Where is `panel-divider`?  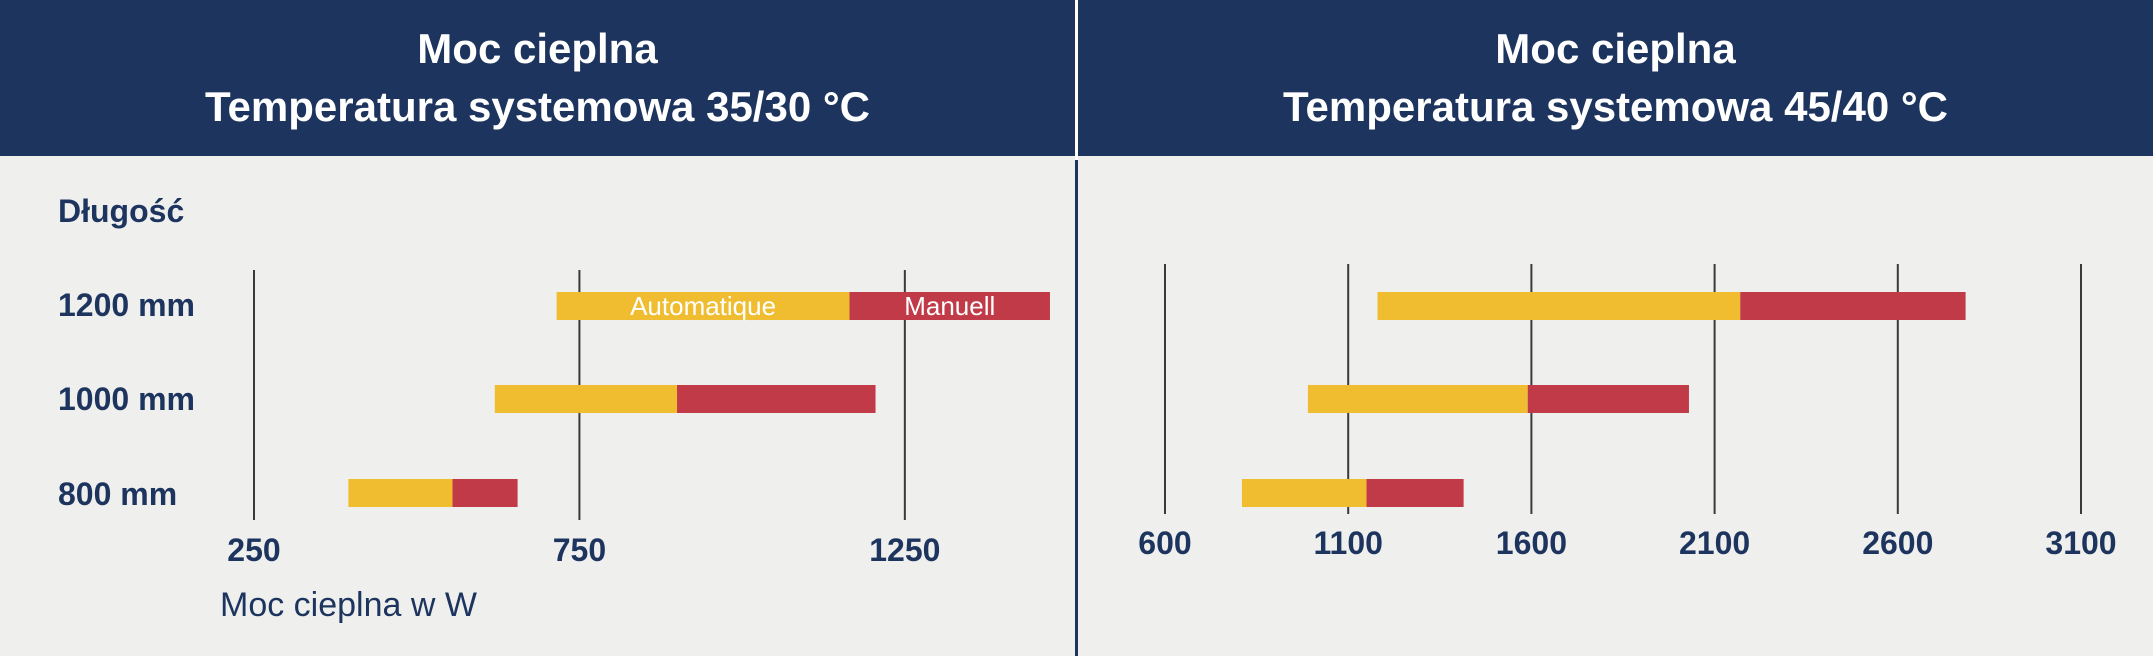
panel-divider is located at coordinates (1076, 408).